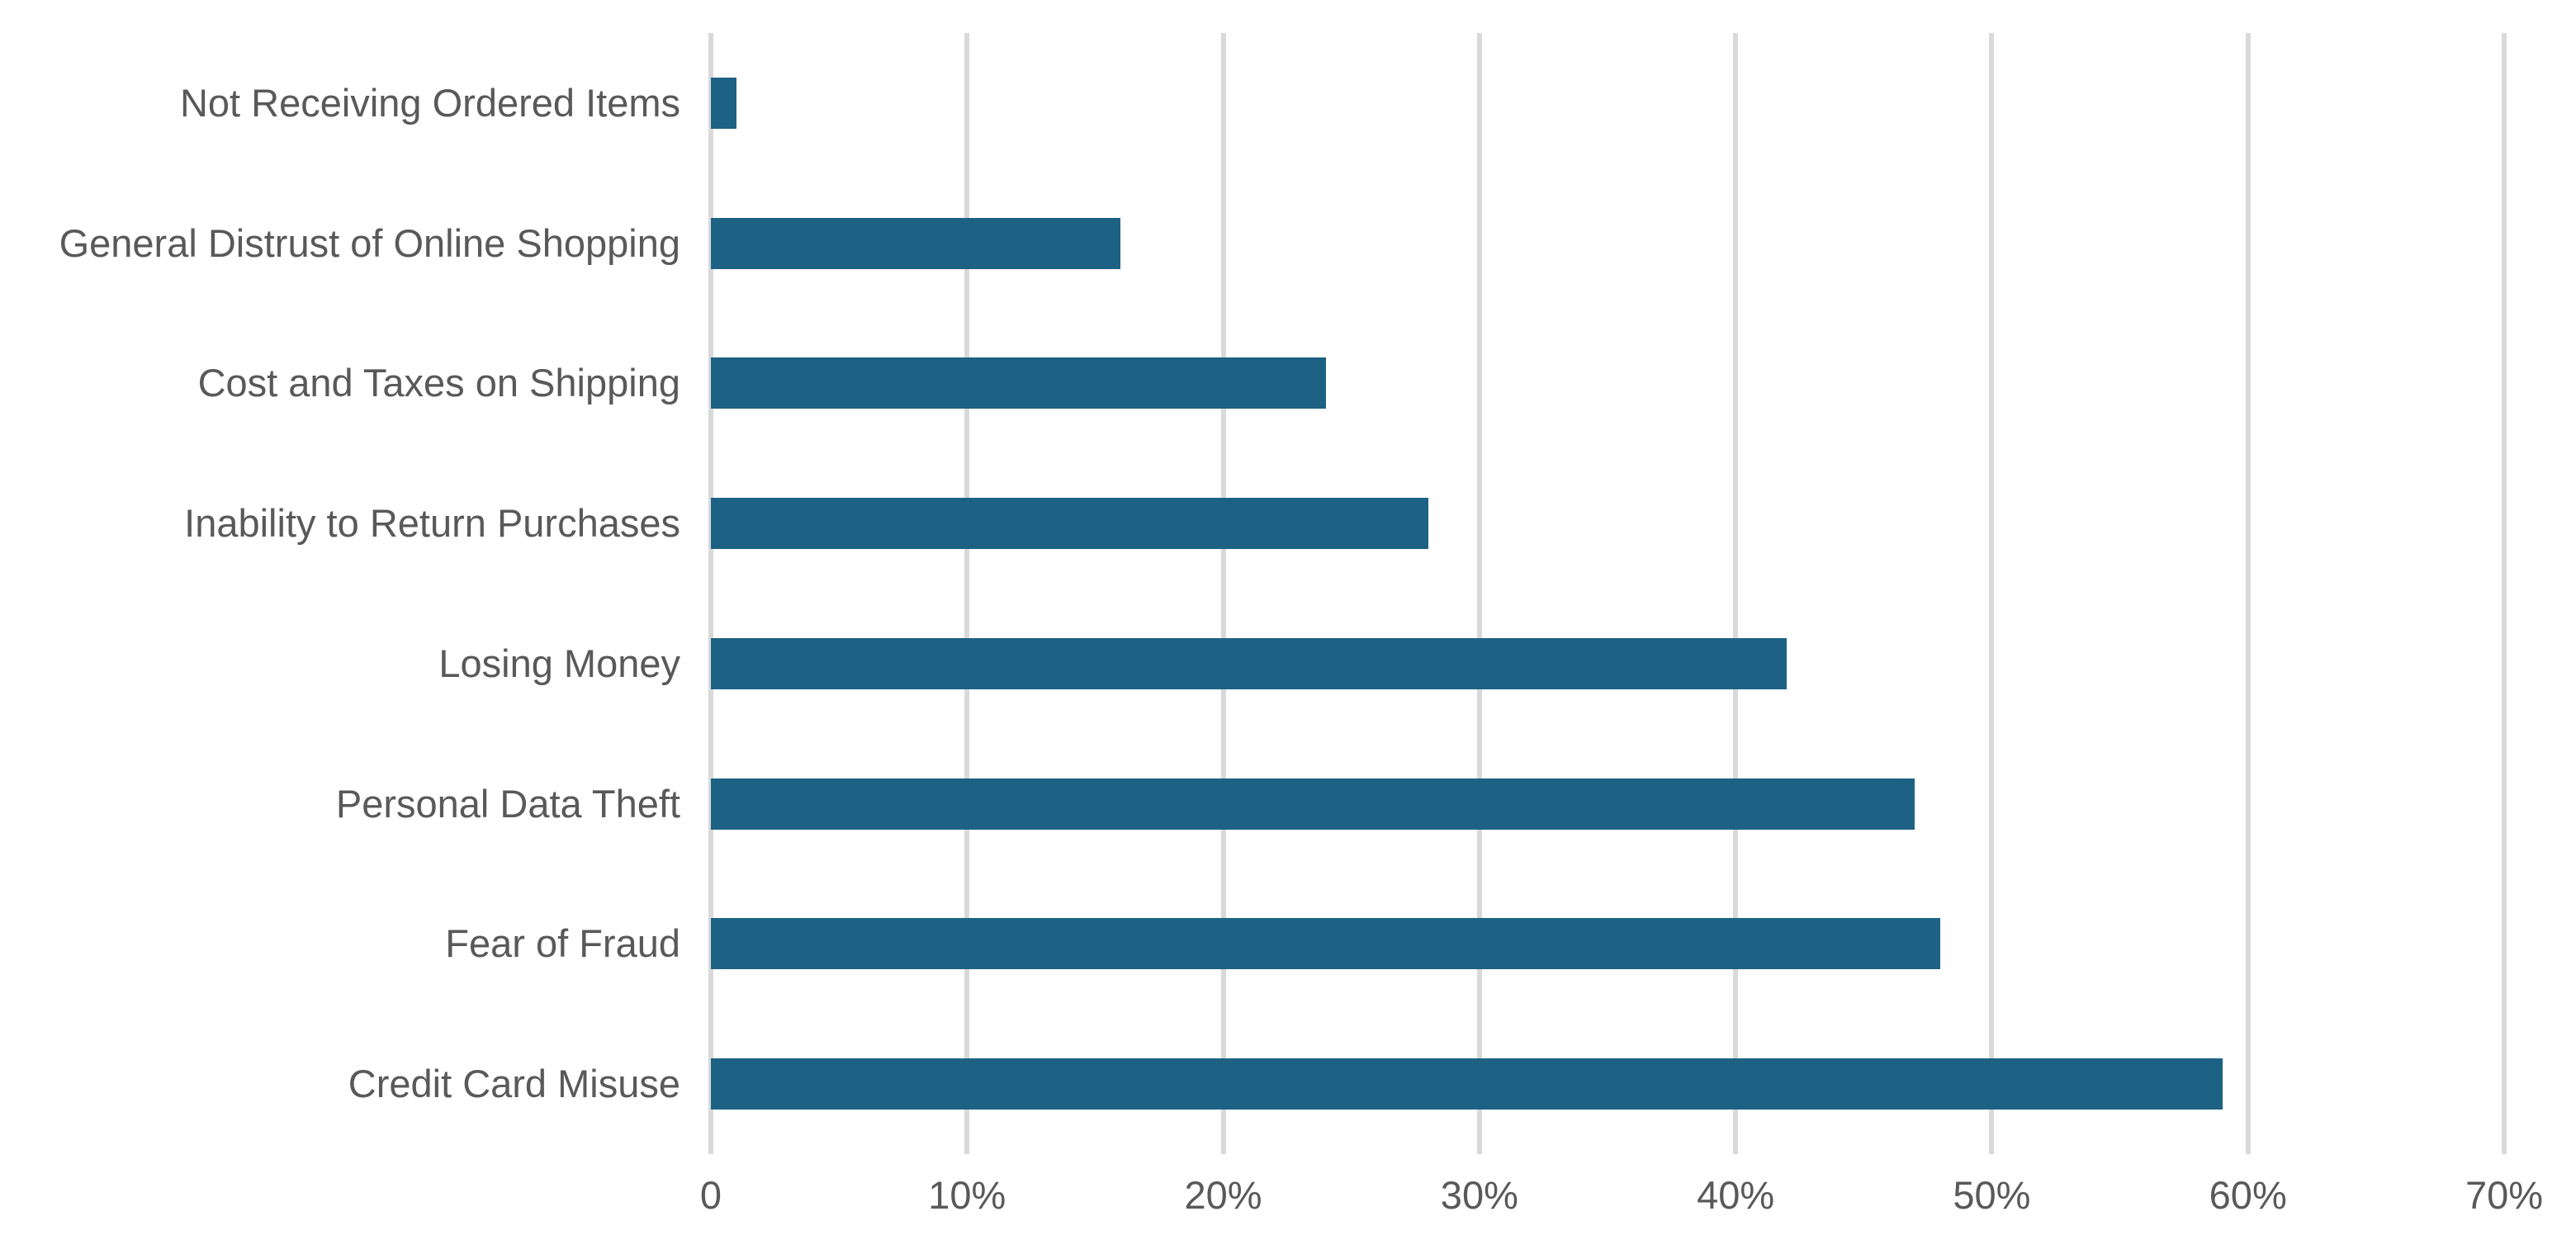 This screenshot has height=1254, width=2576. I want to click on bar-fear-of-fraud, so click(1326, 944).